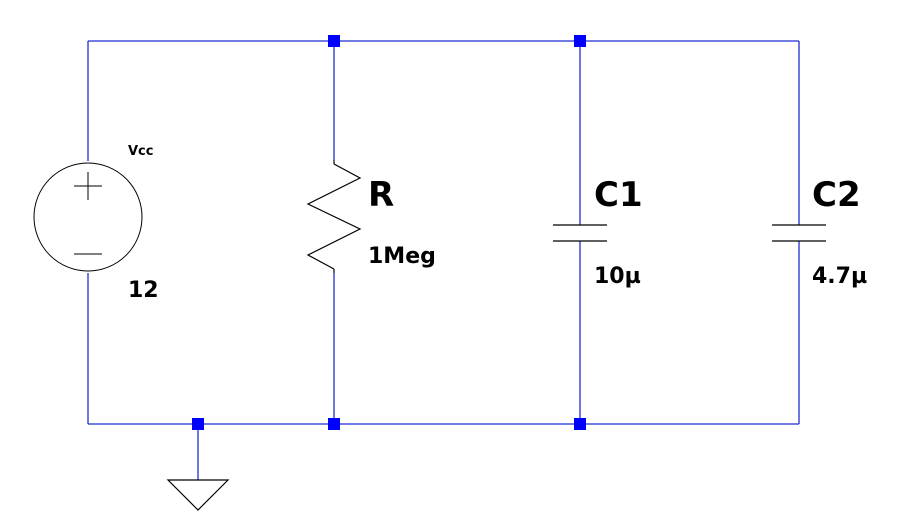  I want to click on c2-value-label: 4.7µ, so click(840, 276).